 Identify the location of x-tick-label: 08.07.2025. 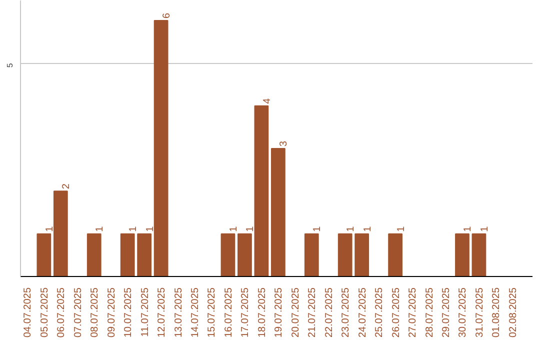
(95, 312).